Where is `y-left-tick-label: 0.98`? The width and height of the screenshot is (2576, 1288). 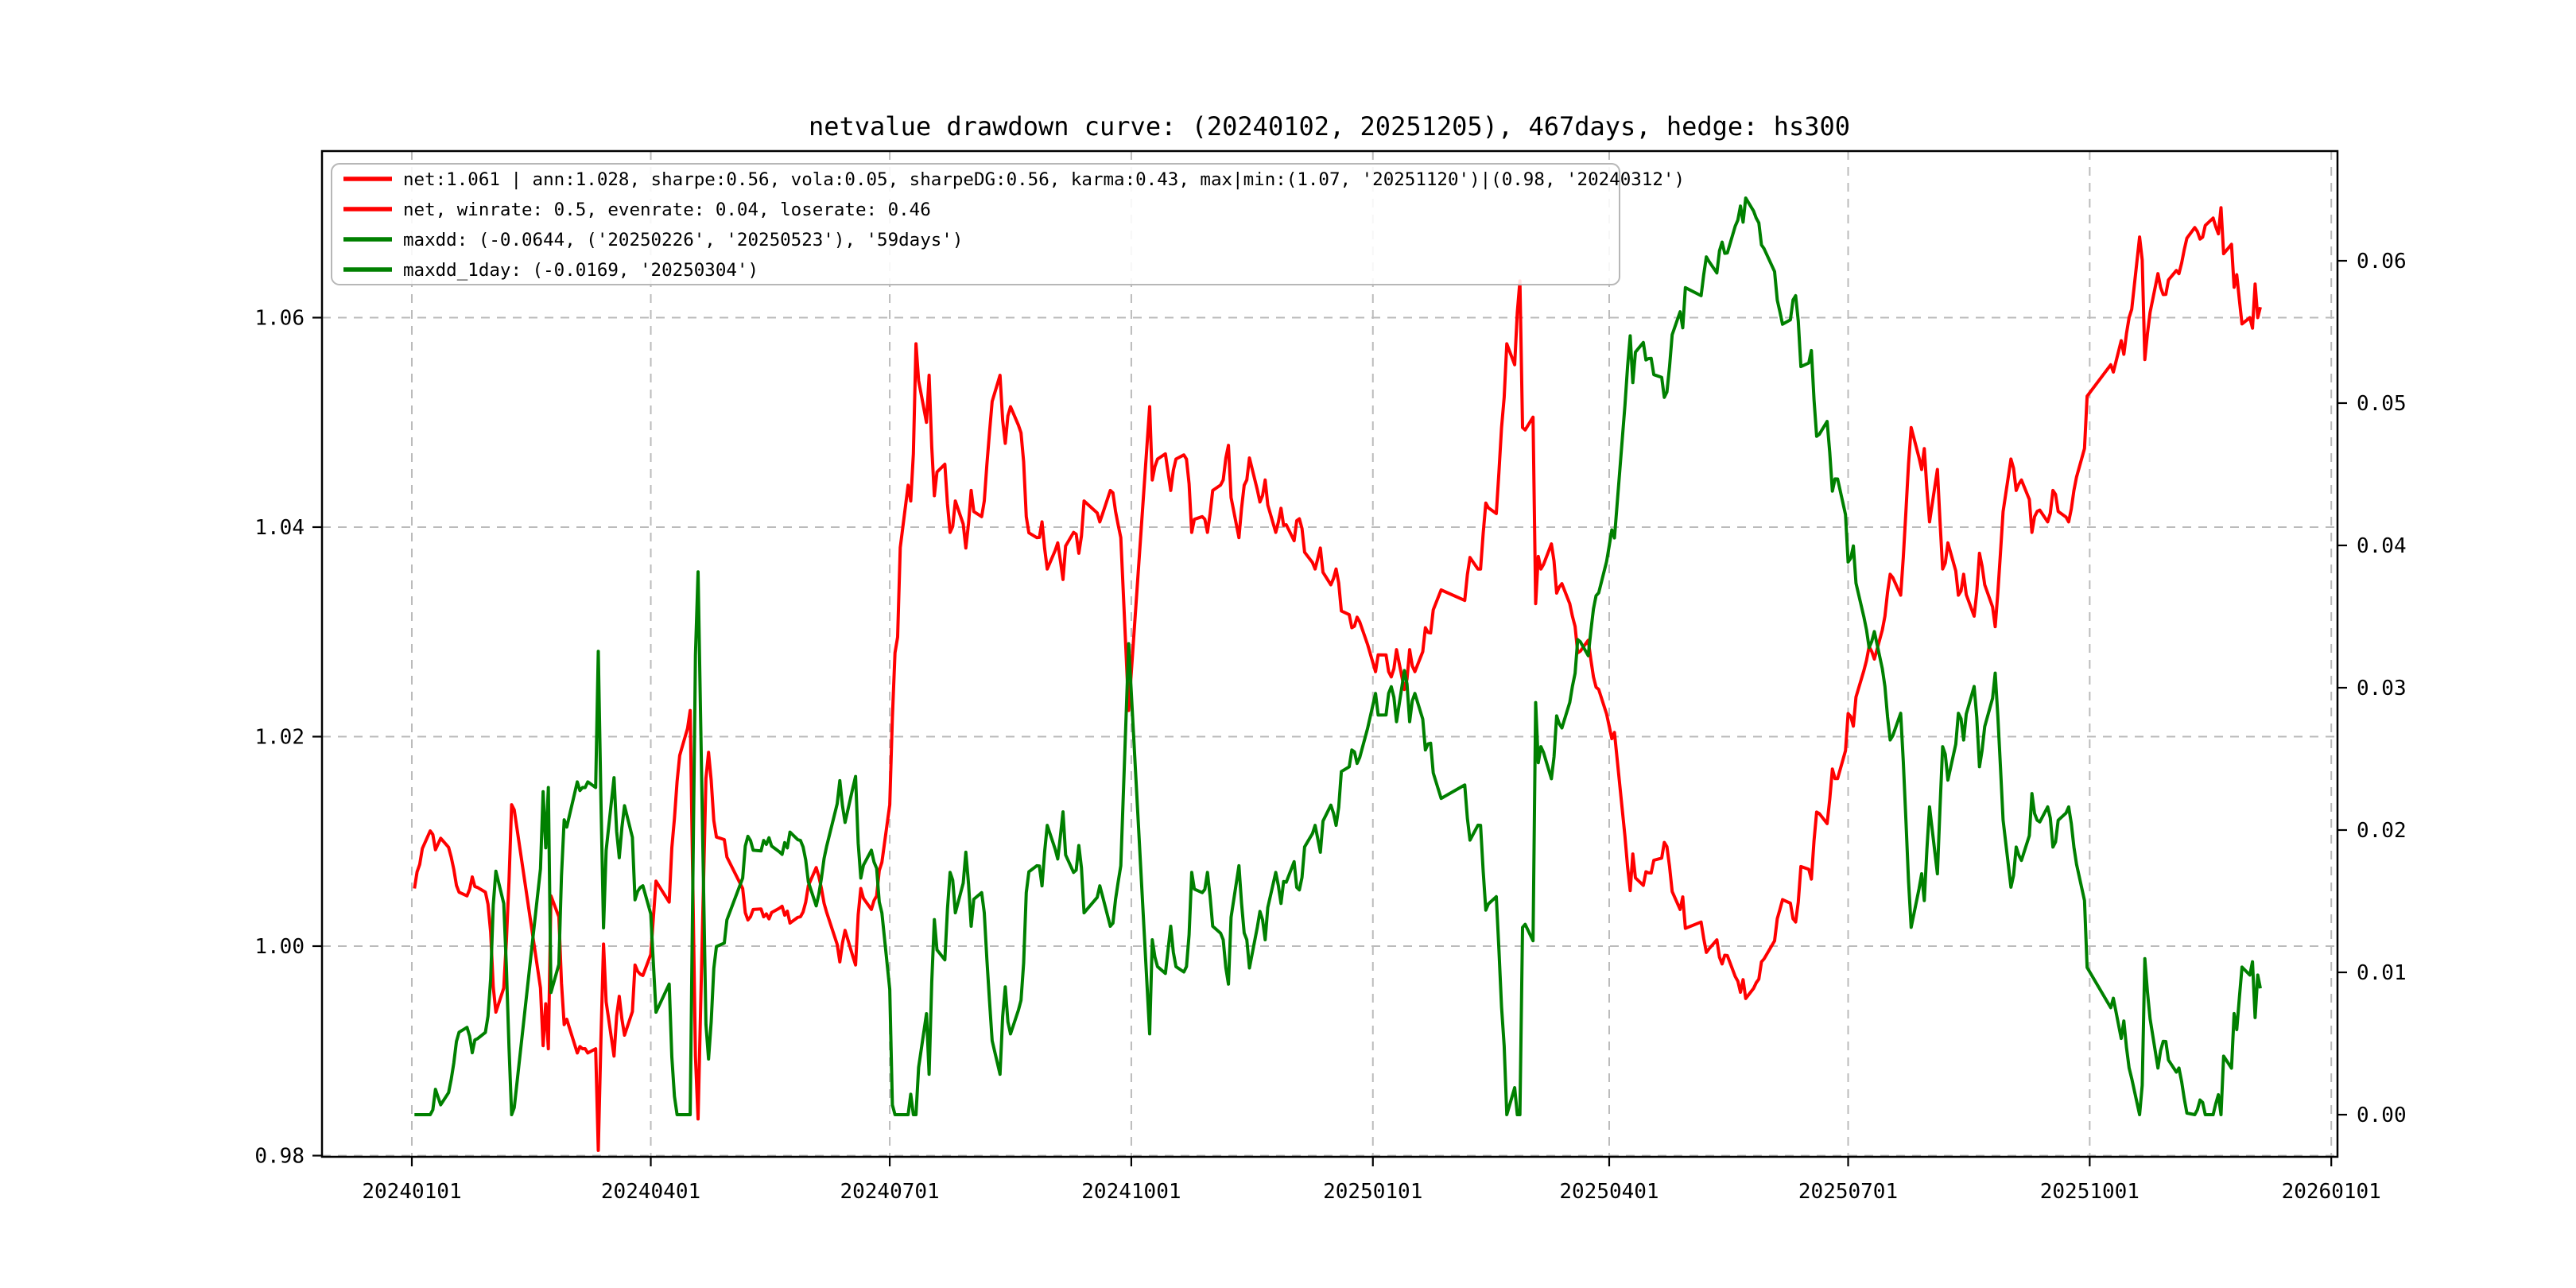 y-left-tick-label: 0.98 is located at coordinates (280, 1157).